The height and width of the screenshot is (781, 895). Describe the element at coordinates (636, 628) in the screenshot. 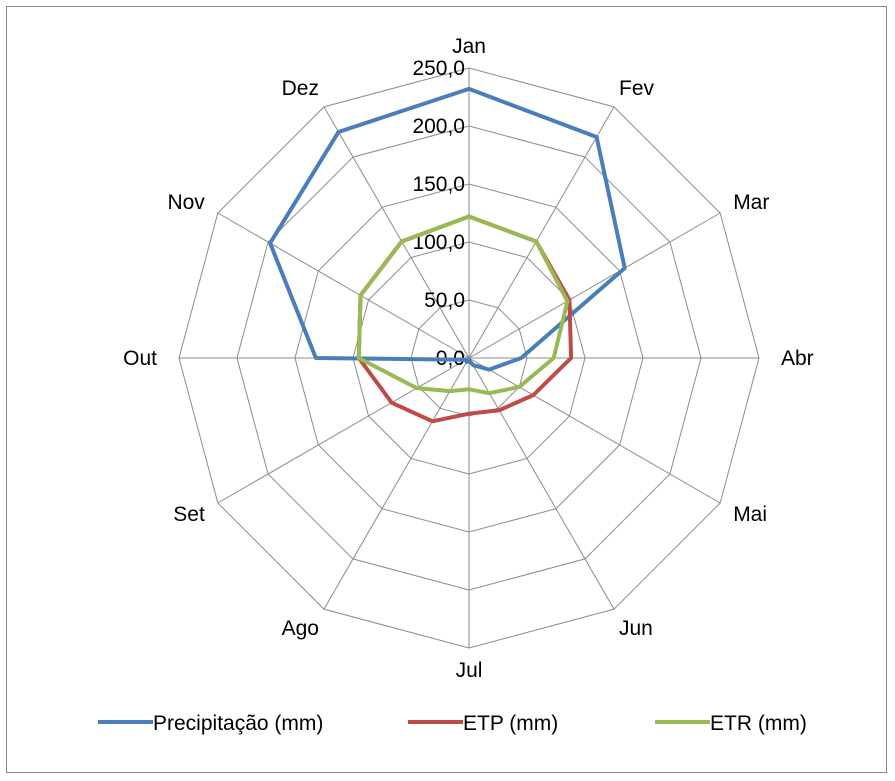

I see `category-label-jun: Jun` at that location.